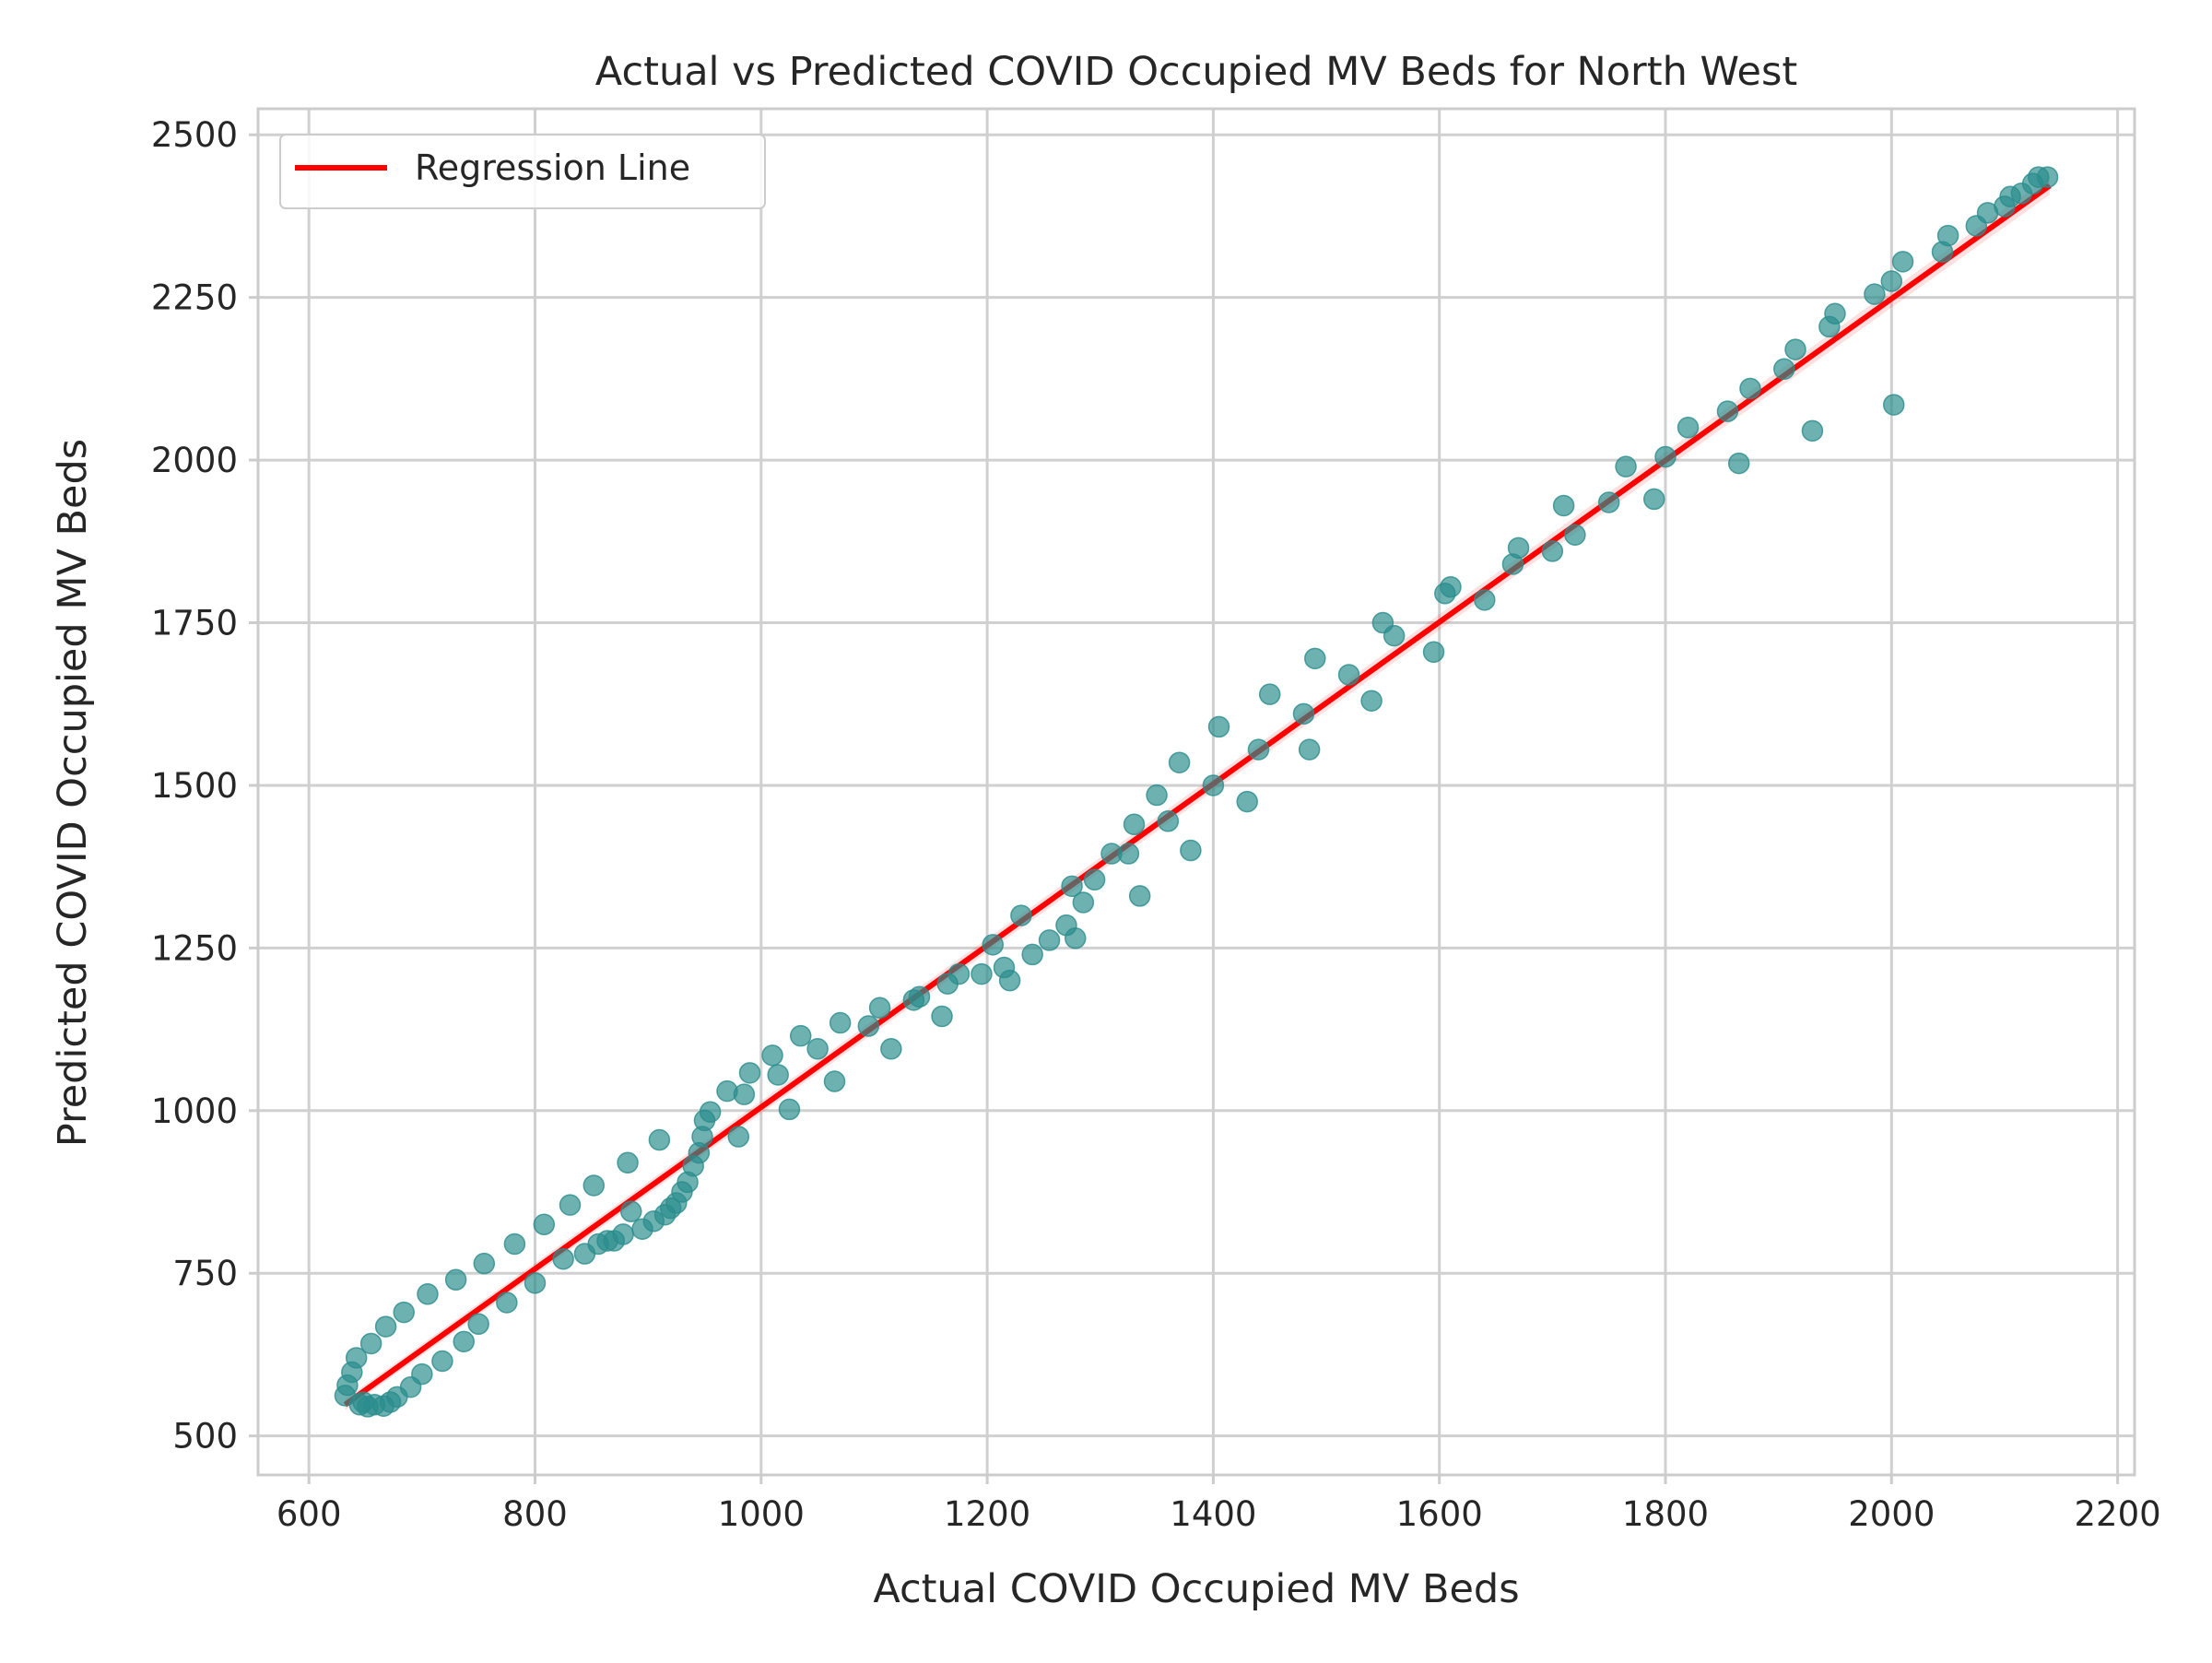 The height and width of the screenshot is (1663, 2212). What do you see at coordinates (1213, 1514) in the screenshot?
I see `x-tick-label: 1400` at bounding box center [1213, 1514].